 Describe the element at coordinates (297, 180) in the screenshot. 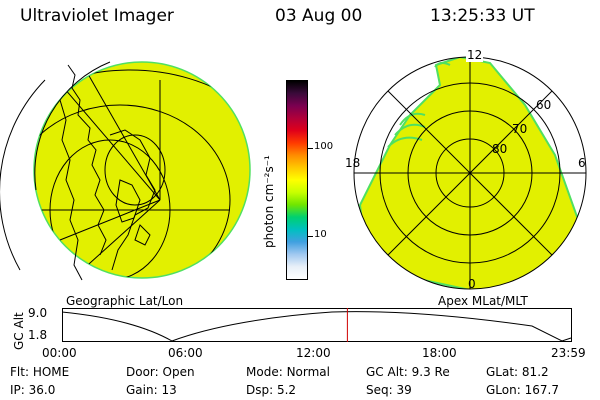

I see `colorbar` at that location.